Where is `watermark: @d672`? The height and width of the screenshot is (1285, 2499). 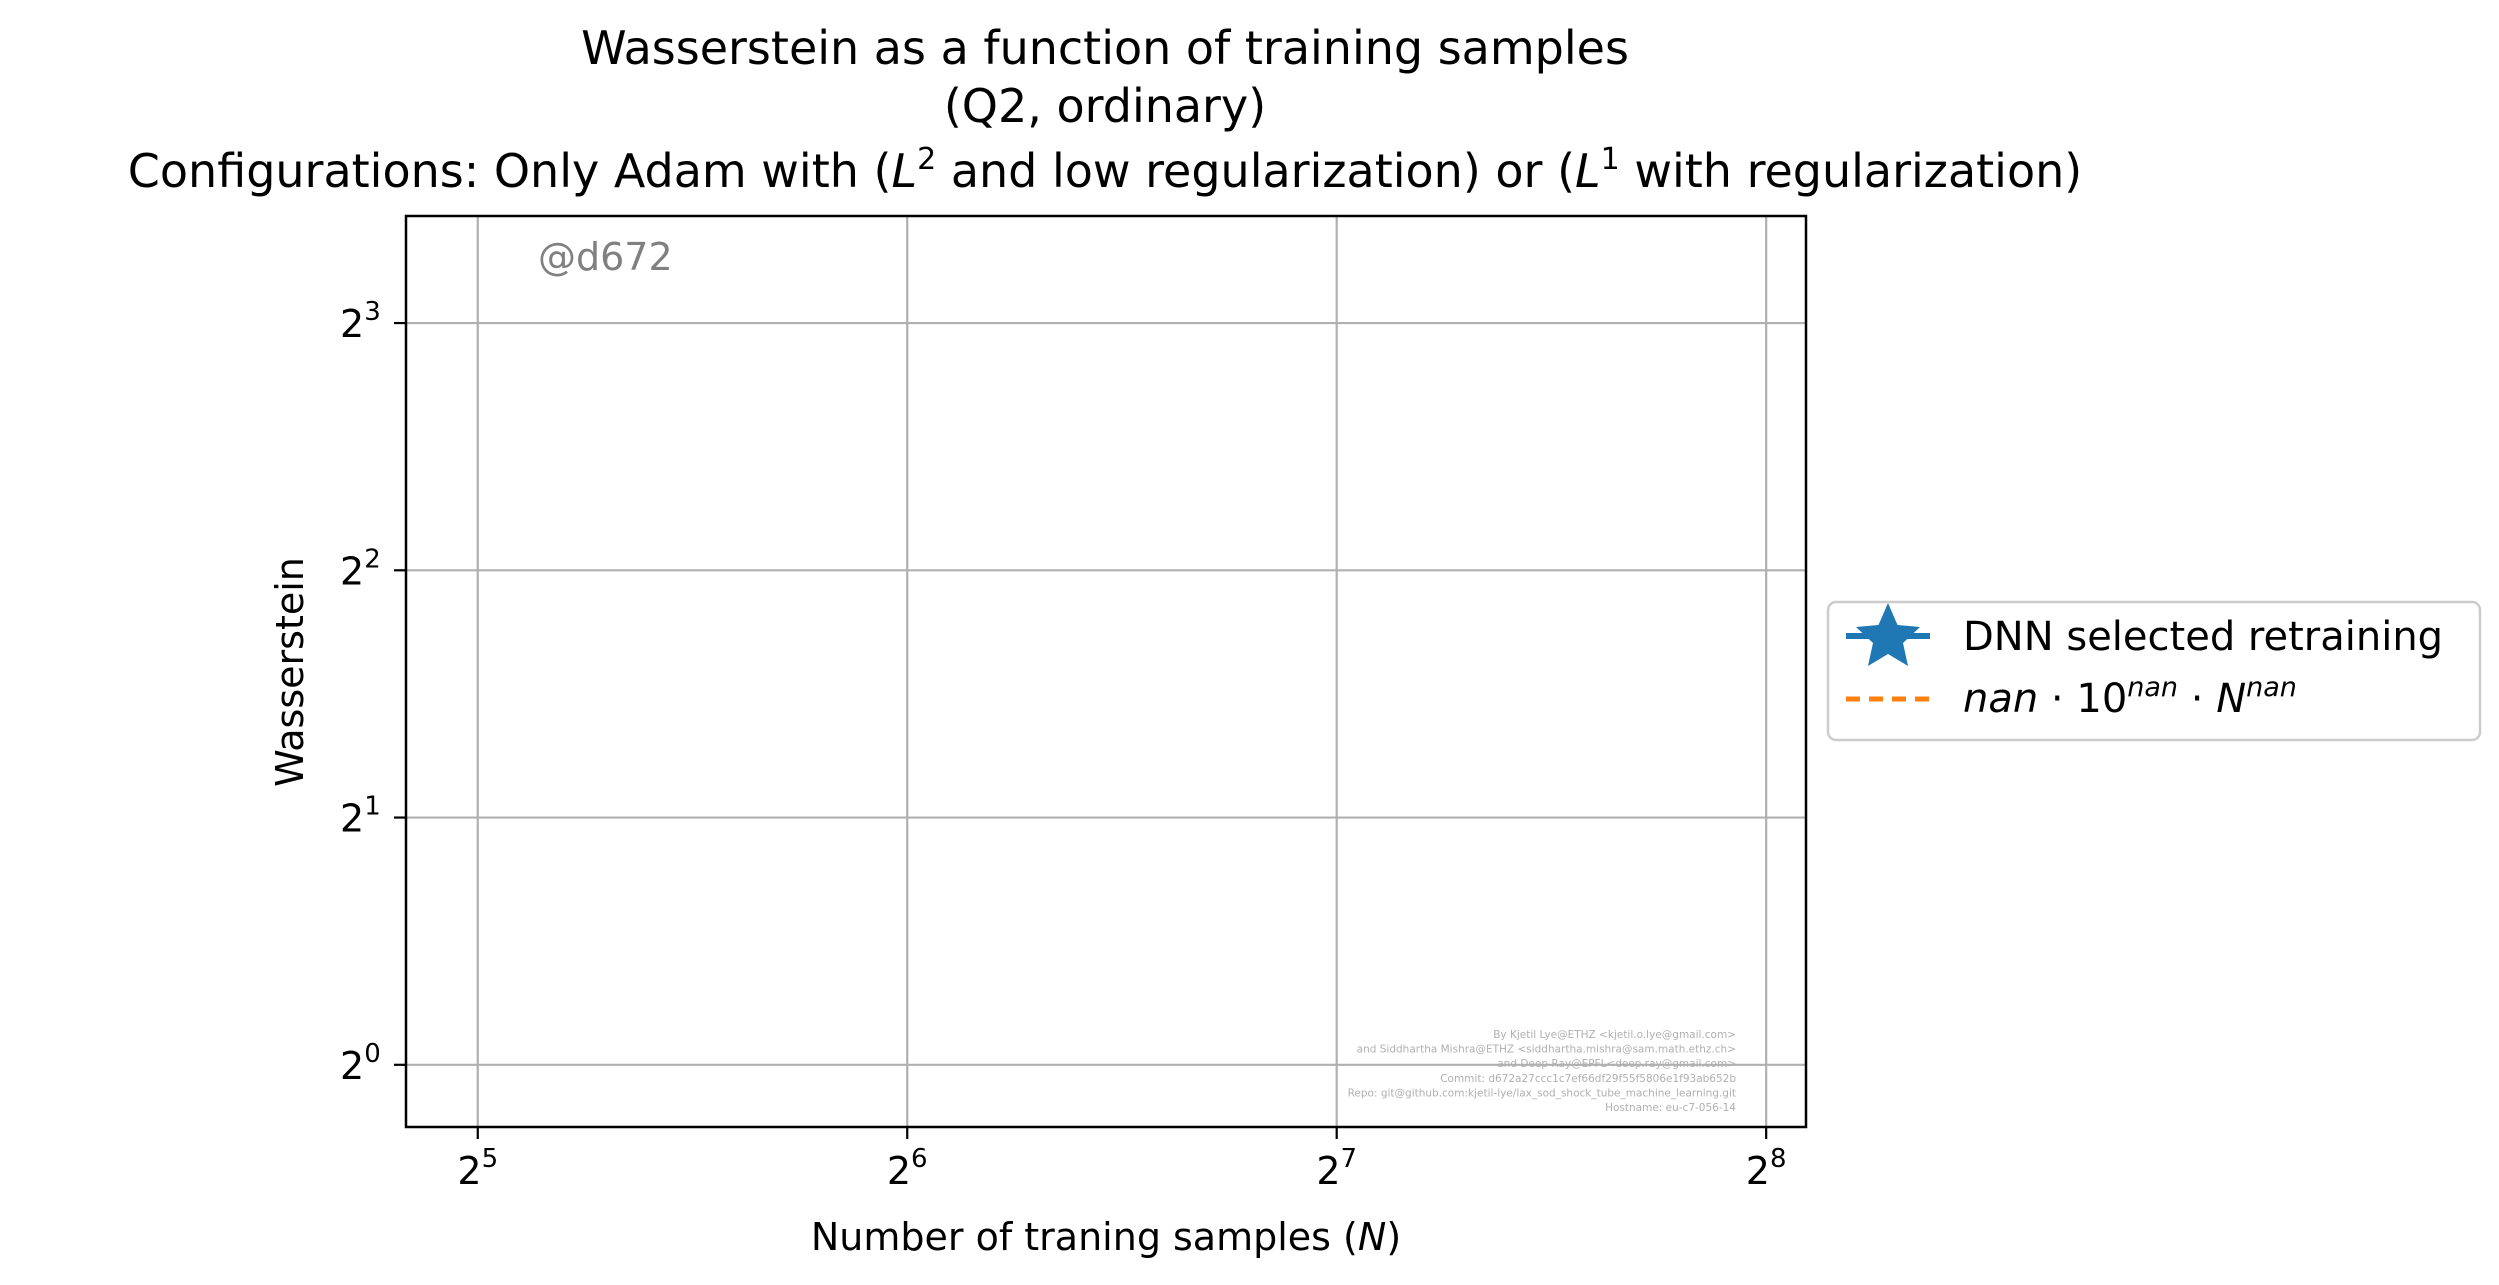
watermark: @d672 is located at coordinates (605, 257).